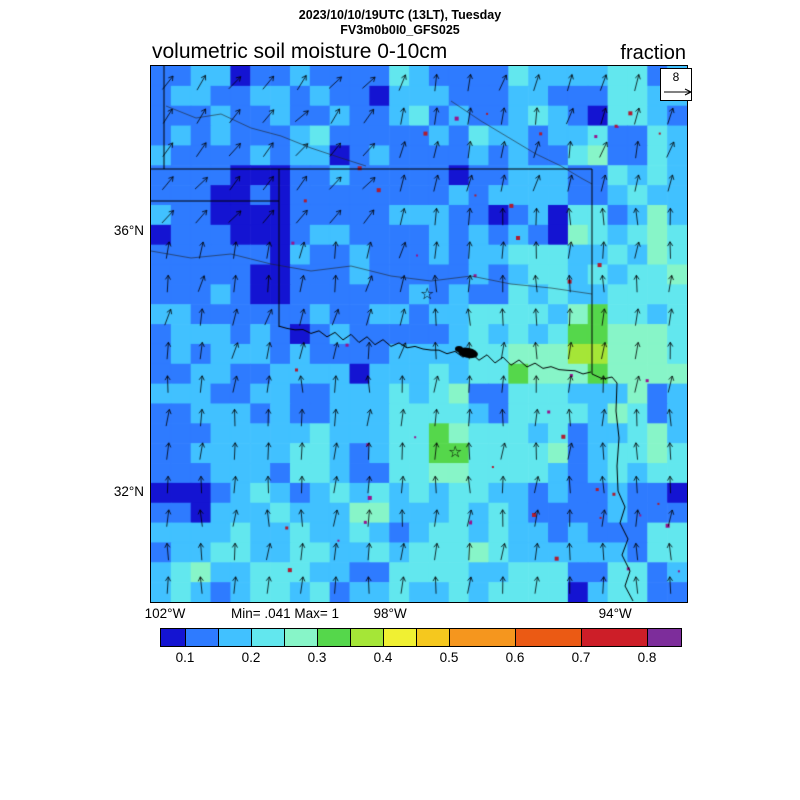 The width and height of the screenshot is (800, 800). Describe the element at coordinates (165, 613) in the screenshot. I see `lon-tick-label: 102°W` at that location.